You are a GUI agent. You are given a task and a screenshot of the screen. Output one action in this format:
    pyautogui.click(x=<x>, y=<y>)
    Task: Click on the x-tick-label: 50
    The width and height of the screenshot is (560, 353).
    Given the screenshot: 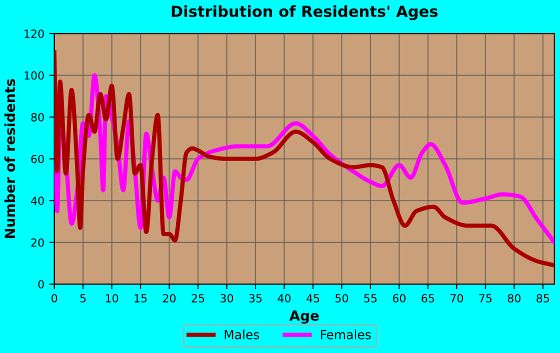 What is the action you would take?
    pyautogui.click(x=342, y=298)
    